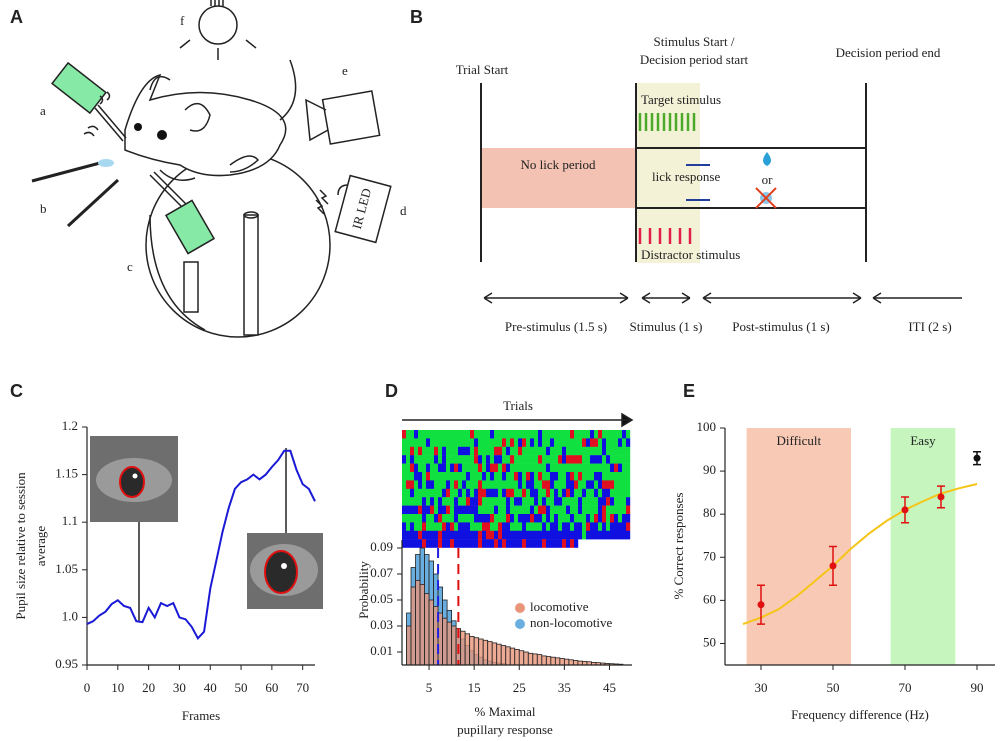 The height and width of the screenshot is (741, 1000). What do you see at coordinates (665, 236) in the screenshot?
I see `timeline-part` at bounding box center [665, 236].